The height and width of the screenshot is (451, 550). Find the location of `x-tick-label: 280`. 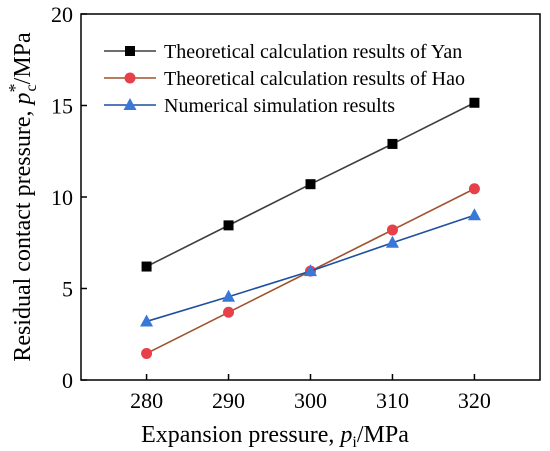

x-tick-label: 280 is located at coordinates (146, 400).